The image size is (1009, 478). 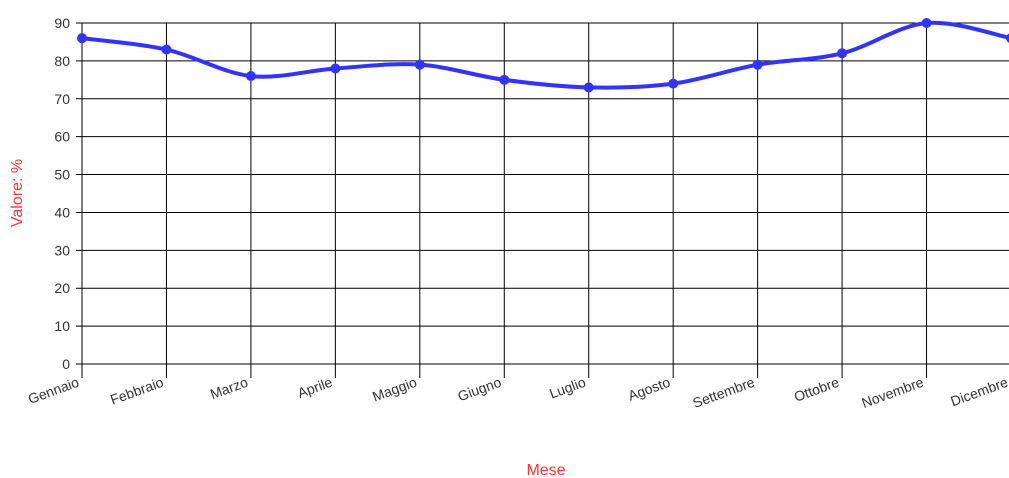 I want to click on series-line, so click(x=544, y=55).